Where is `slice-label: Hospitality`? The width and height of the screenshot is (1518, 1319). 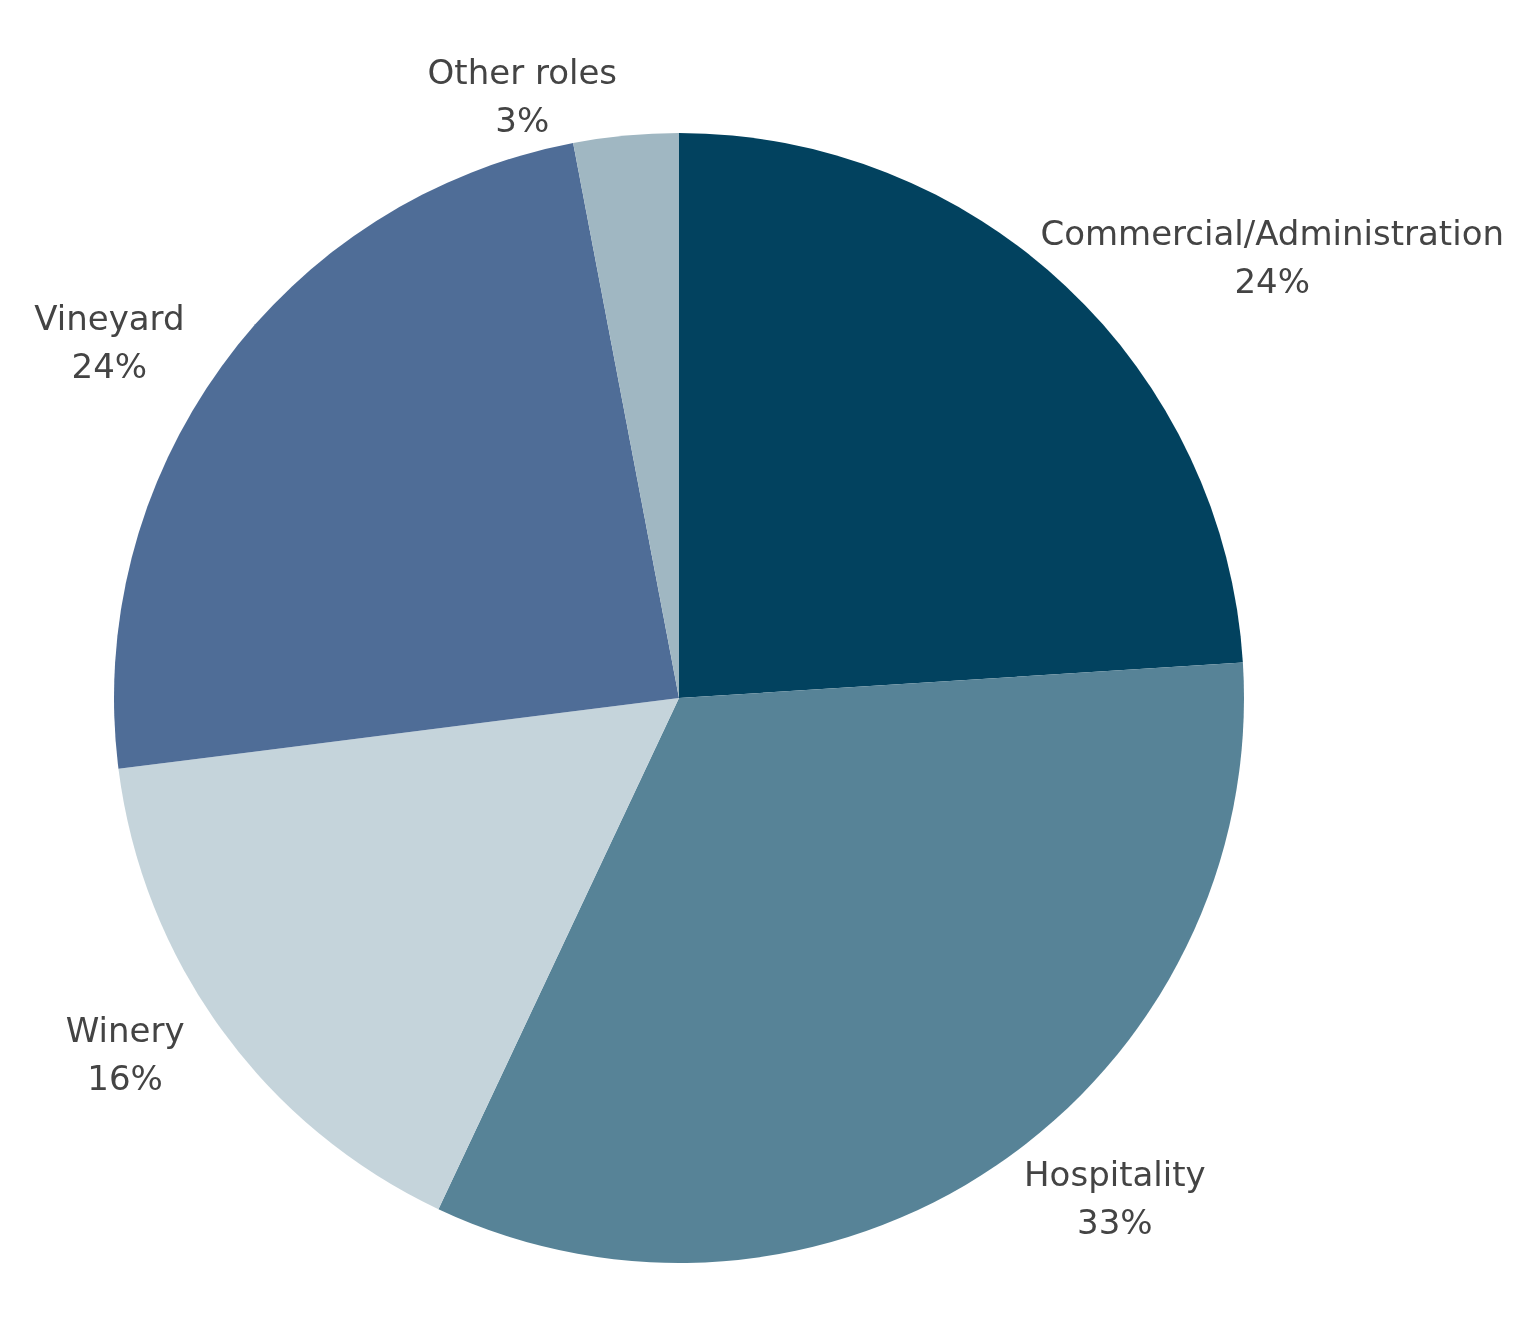
slice-label: Hospitality is located at coordinates (1115, 1174).